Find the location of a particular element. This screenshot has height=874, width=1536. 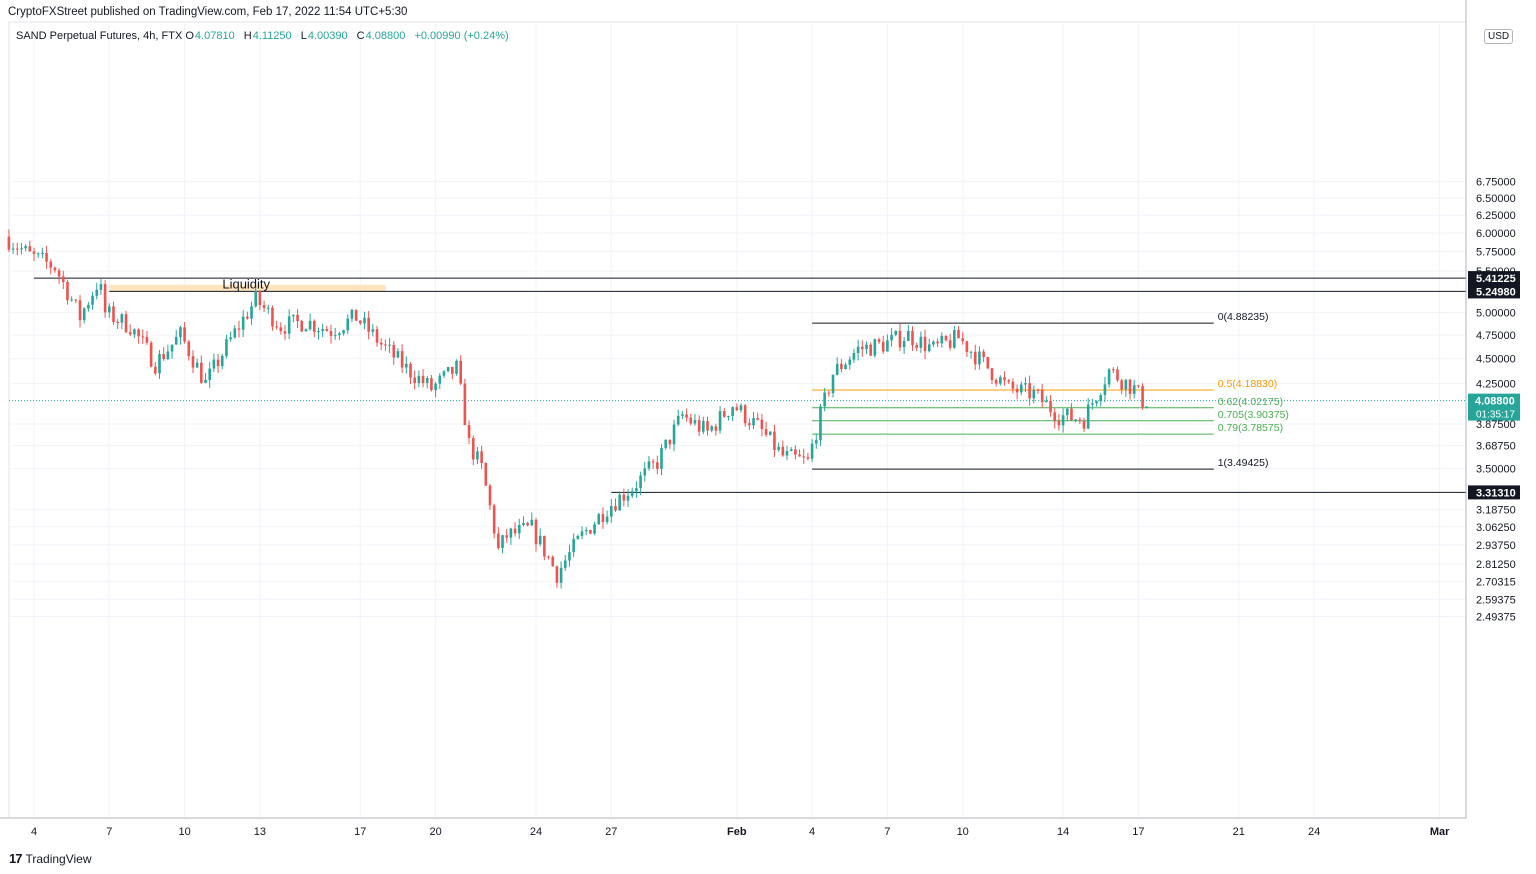

fib-level-label: 0.79(3.78575) is located at coordinates (1250, 428).